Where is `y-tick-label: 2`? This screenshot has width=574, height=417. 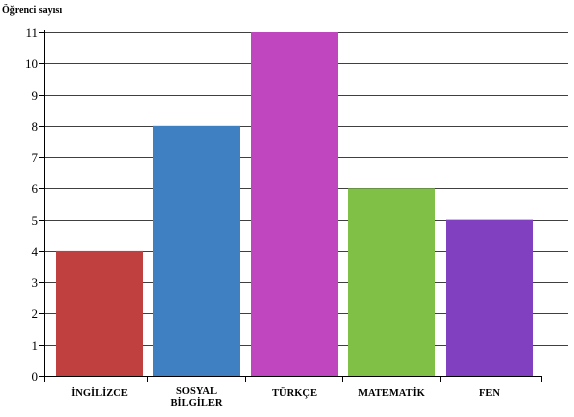 y-tick-label: 2 is located at coordinates (35, 313).